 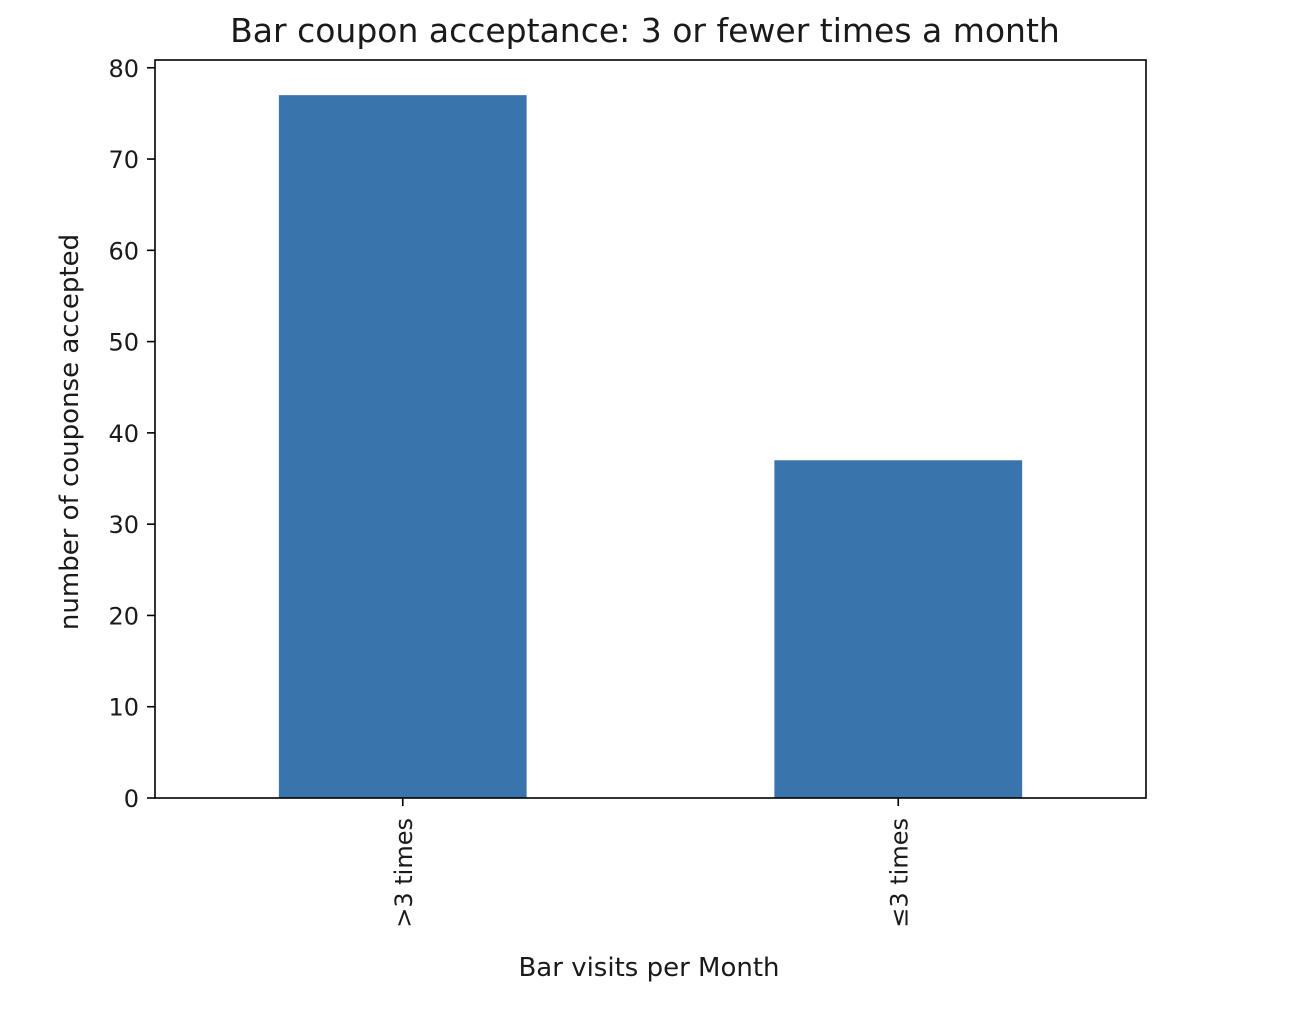 I want to click on y-tick-label: 50, so click(x=123, y=343).